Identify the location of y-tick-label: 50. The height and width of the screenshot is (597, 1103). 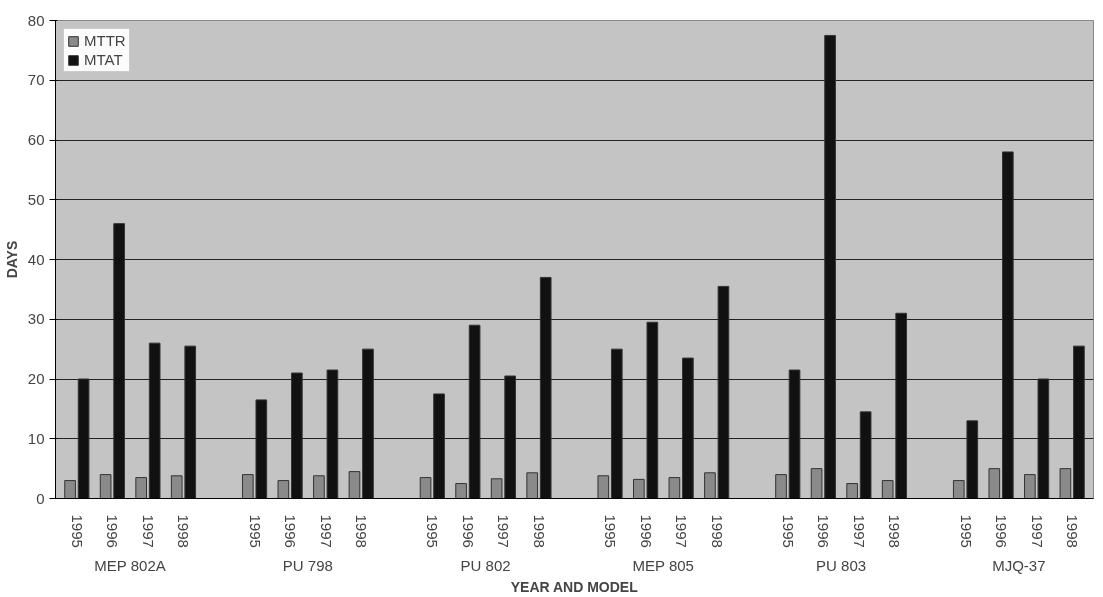
(36, 199).